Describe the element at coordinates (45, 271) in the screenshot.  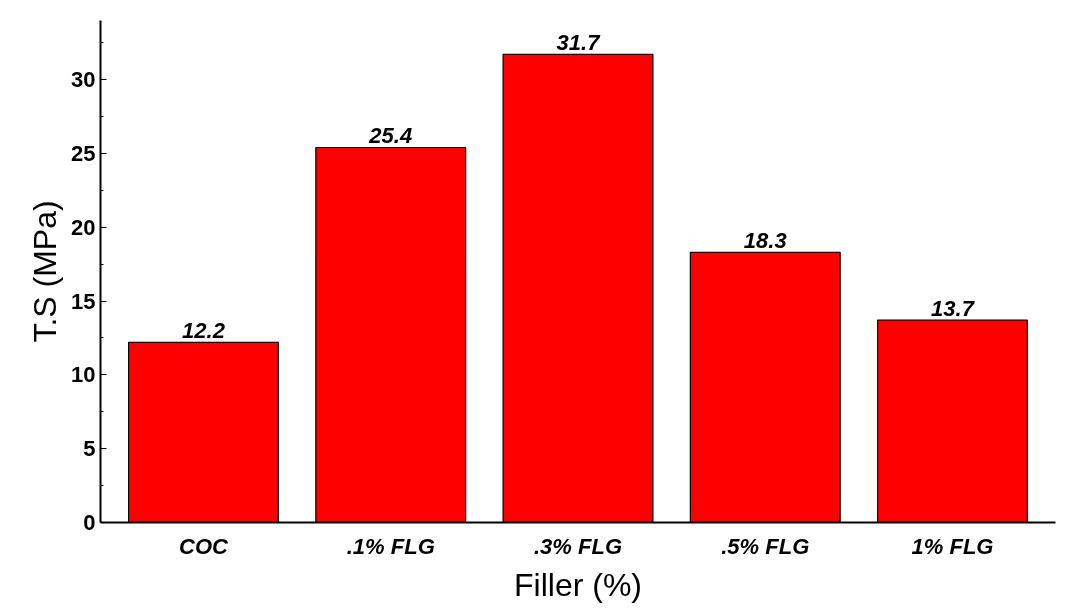
I see `y-axis-title: T.S (MPa)` at that location.